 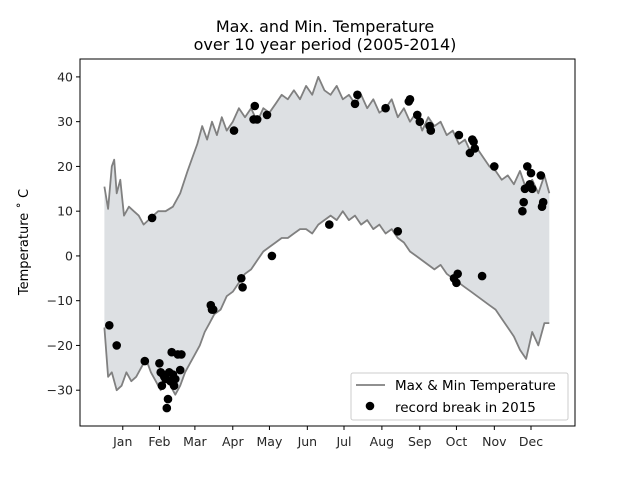 I want to click on x-tick-label: Jul, so click(x=343, y=441).